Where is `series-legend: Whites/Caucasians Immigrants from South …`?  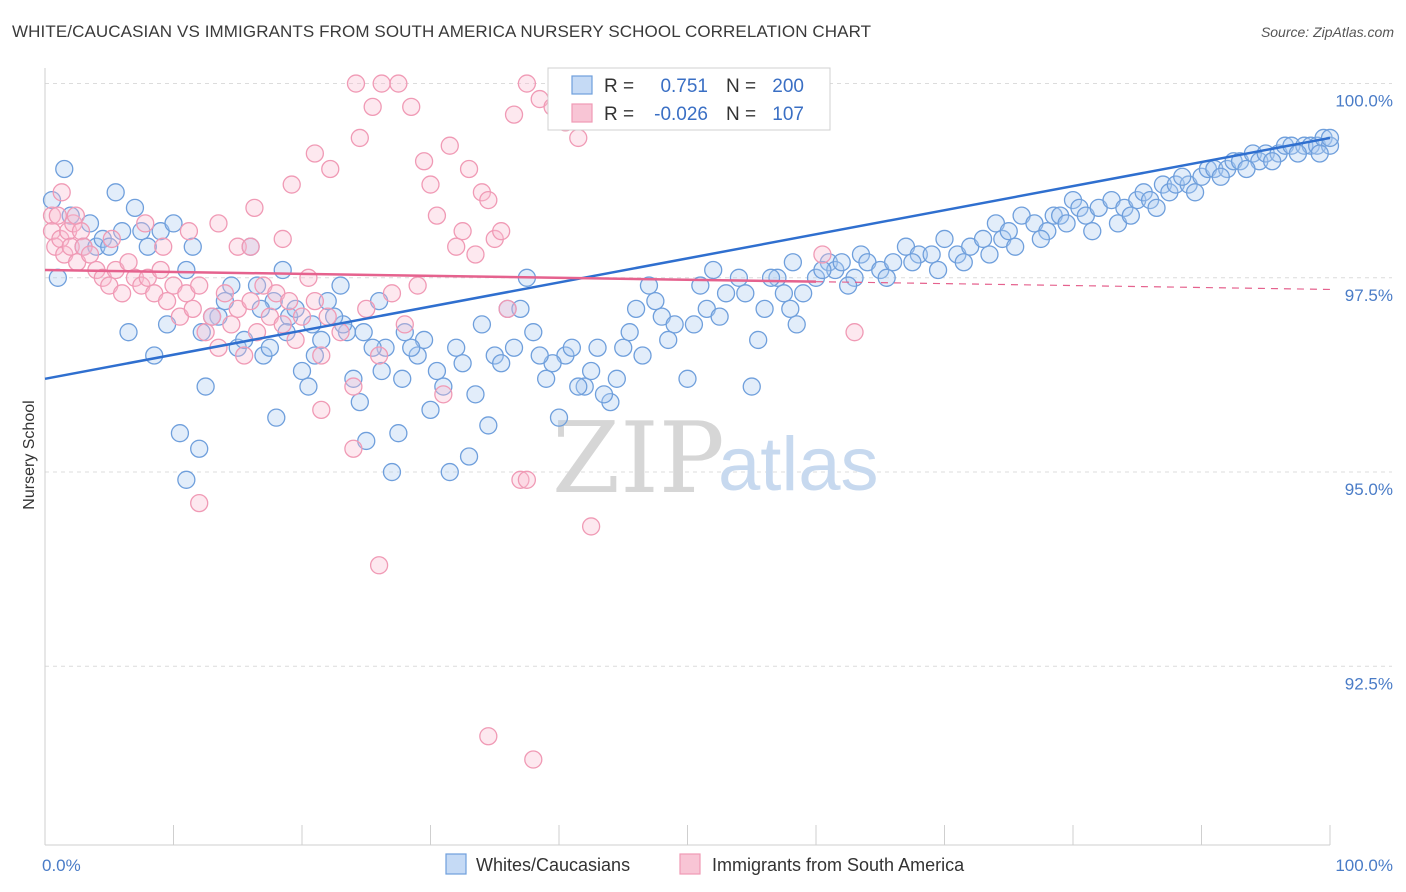 series-legend: Whites/Caucasians Immigrants from South … is located at coordinates (705, 864).